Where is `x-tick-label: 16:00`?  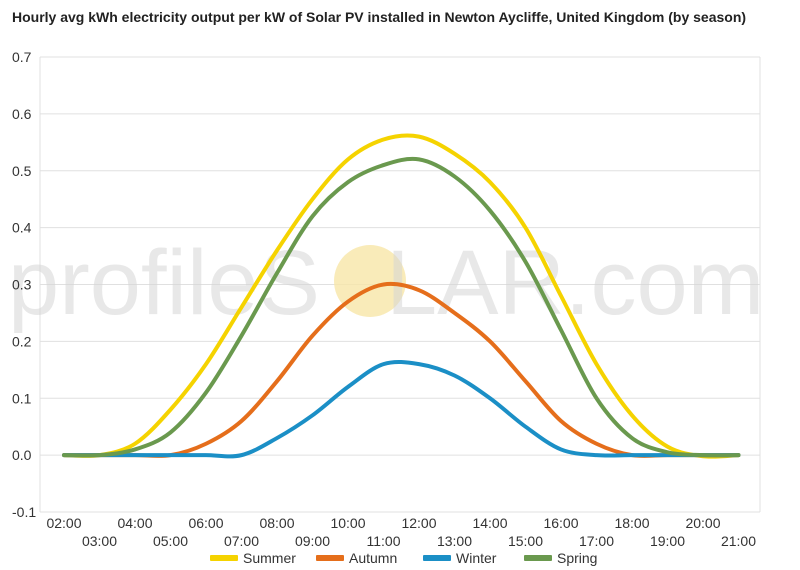 x-tick-label: 16:00 is located at coordinates (560, 523).